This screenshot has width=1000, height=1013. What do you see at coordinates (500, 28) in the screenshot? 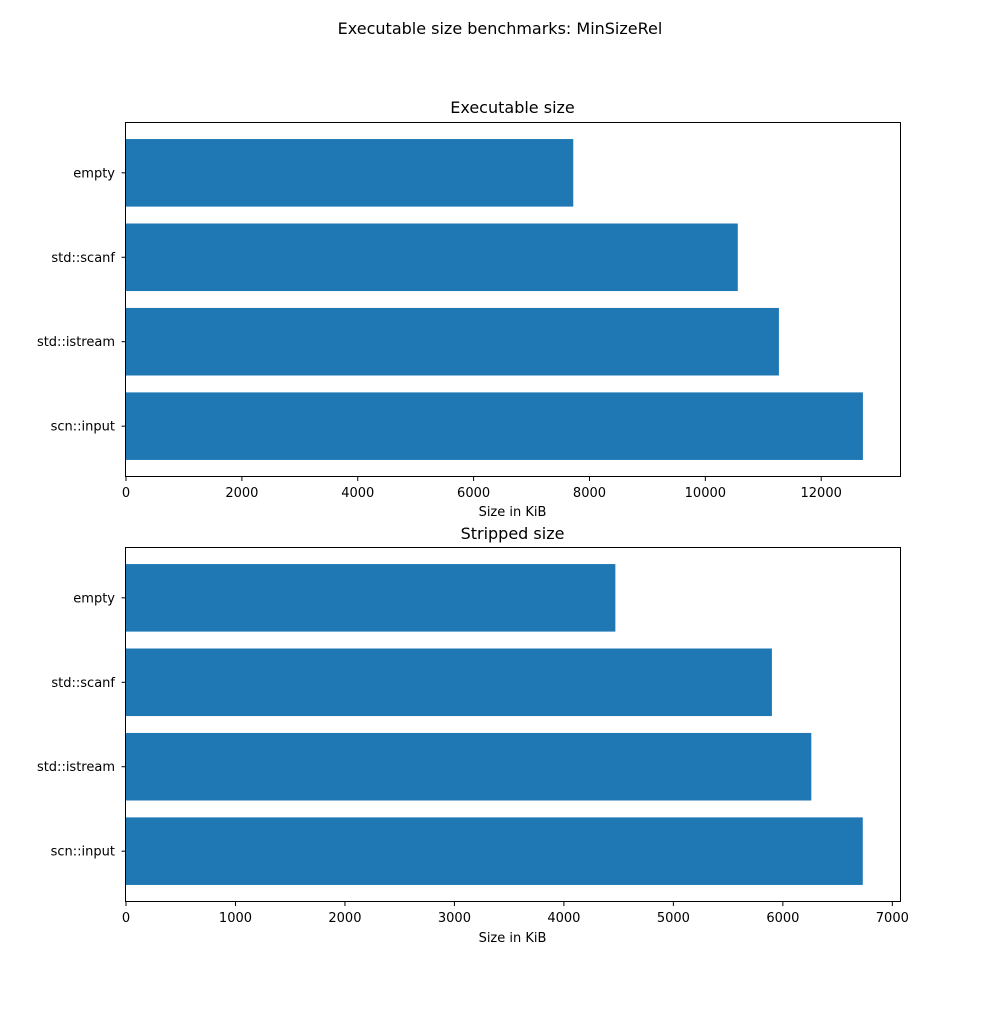
I see `figure-suptitle: Executable size benchmarks: MinSizeRel` at bounding box center [500, 28].